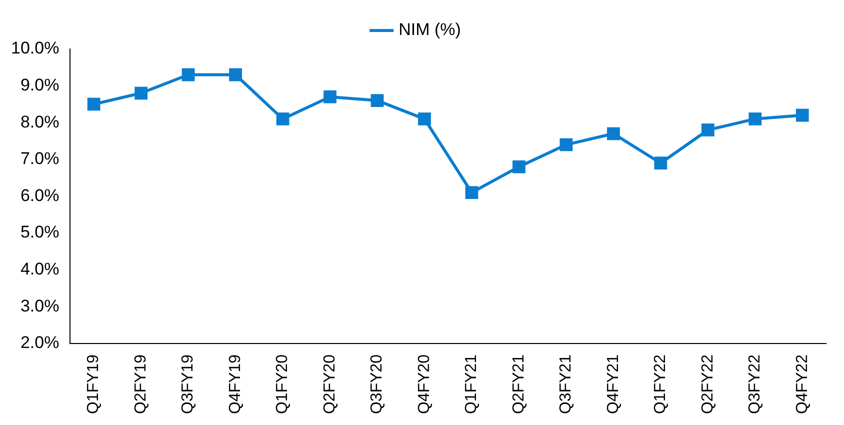 This screenshot has height=425, width=844. Describe the element at coordinates (802, 384) in the screenshot. I see `x-tick-label: Q4FY22` at that location.